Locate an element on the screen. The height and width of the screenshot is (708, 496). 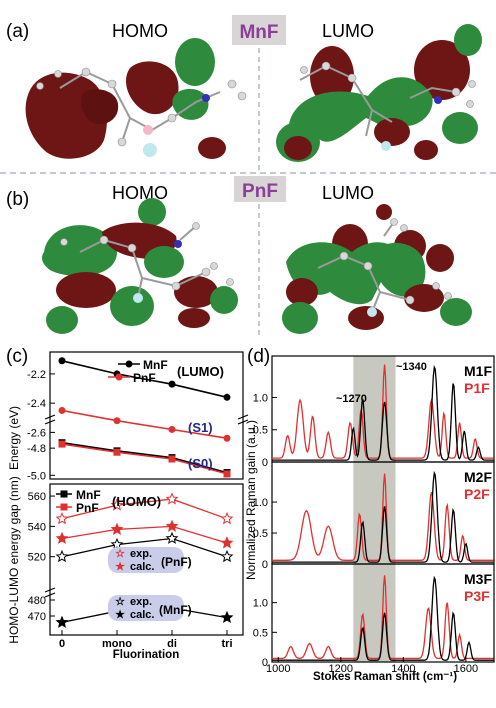
d-panel-label-m: M1F is located at coordinates (478, 371).